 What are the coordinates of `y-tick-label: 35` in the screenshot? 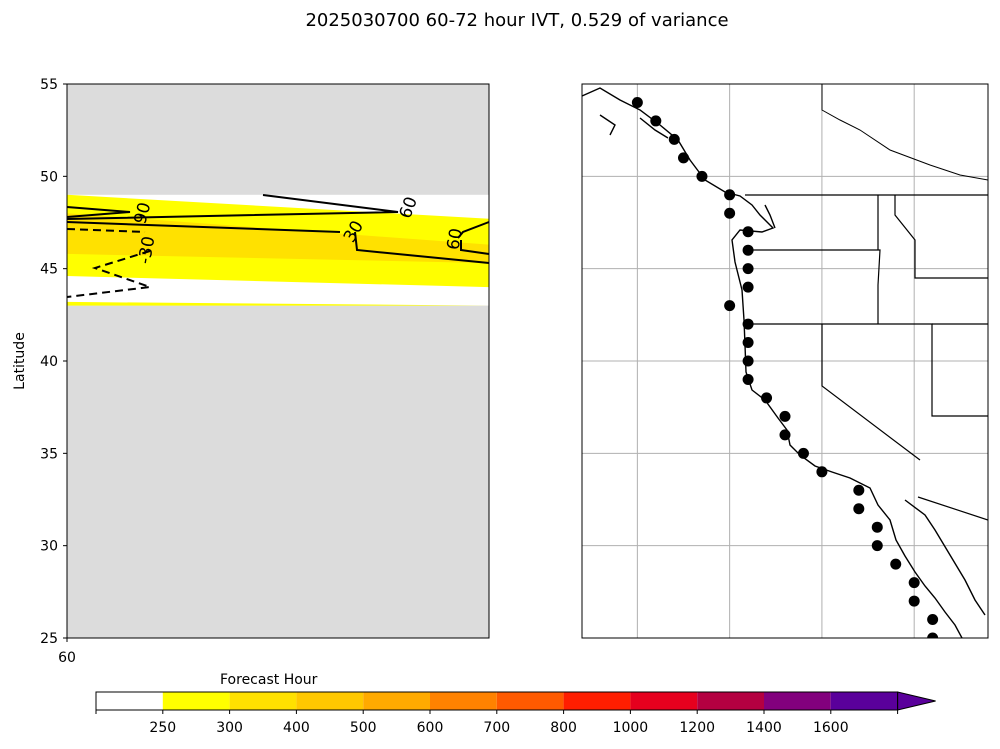 It's located at (49, 454).